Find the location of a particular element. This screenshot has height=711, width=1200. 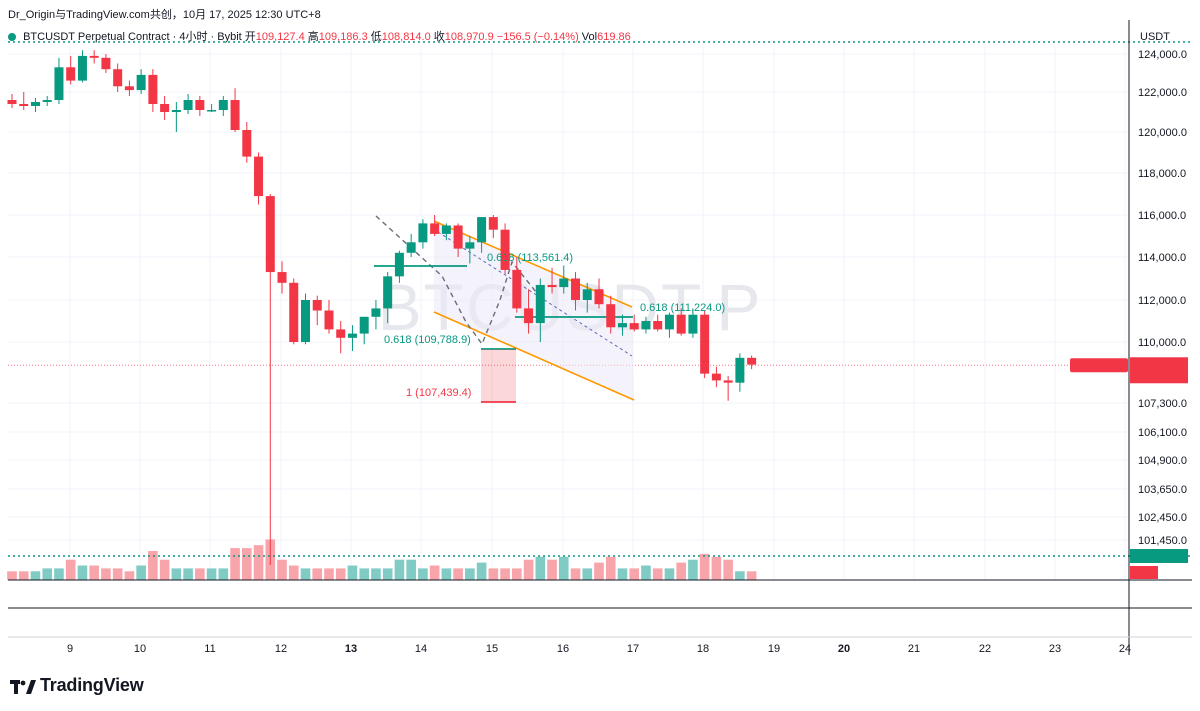

time-tick-label: 14 is located at coordinates (421, 649).